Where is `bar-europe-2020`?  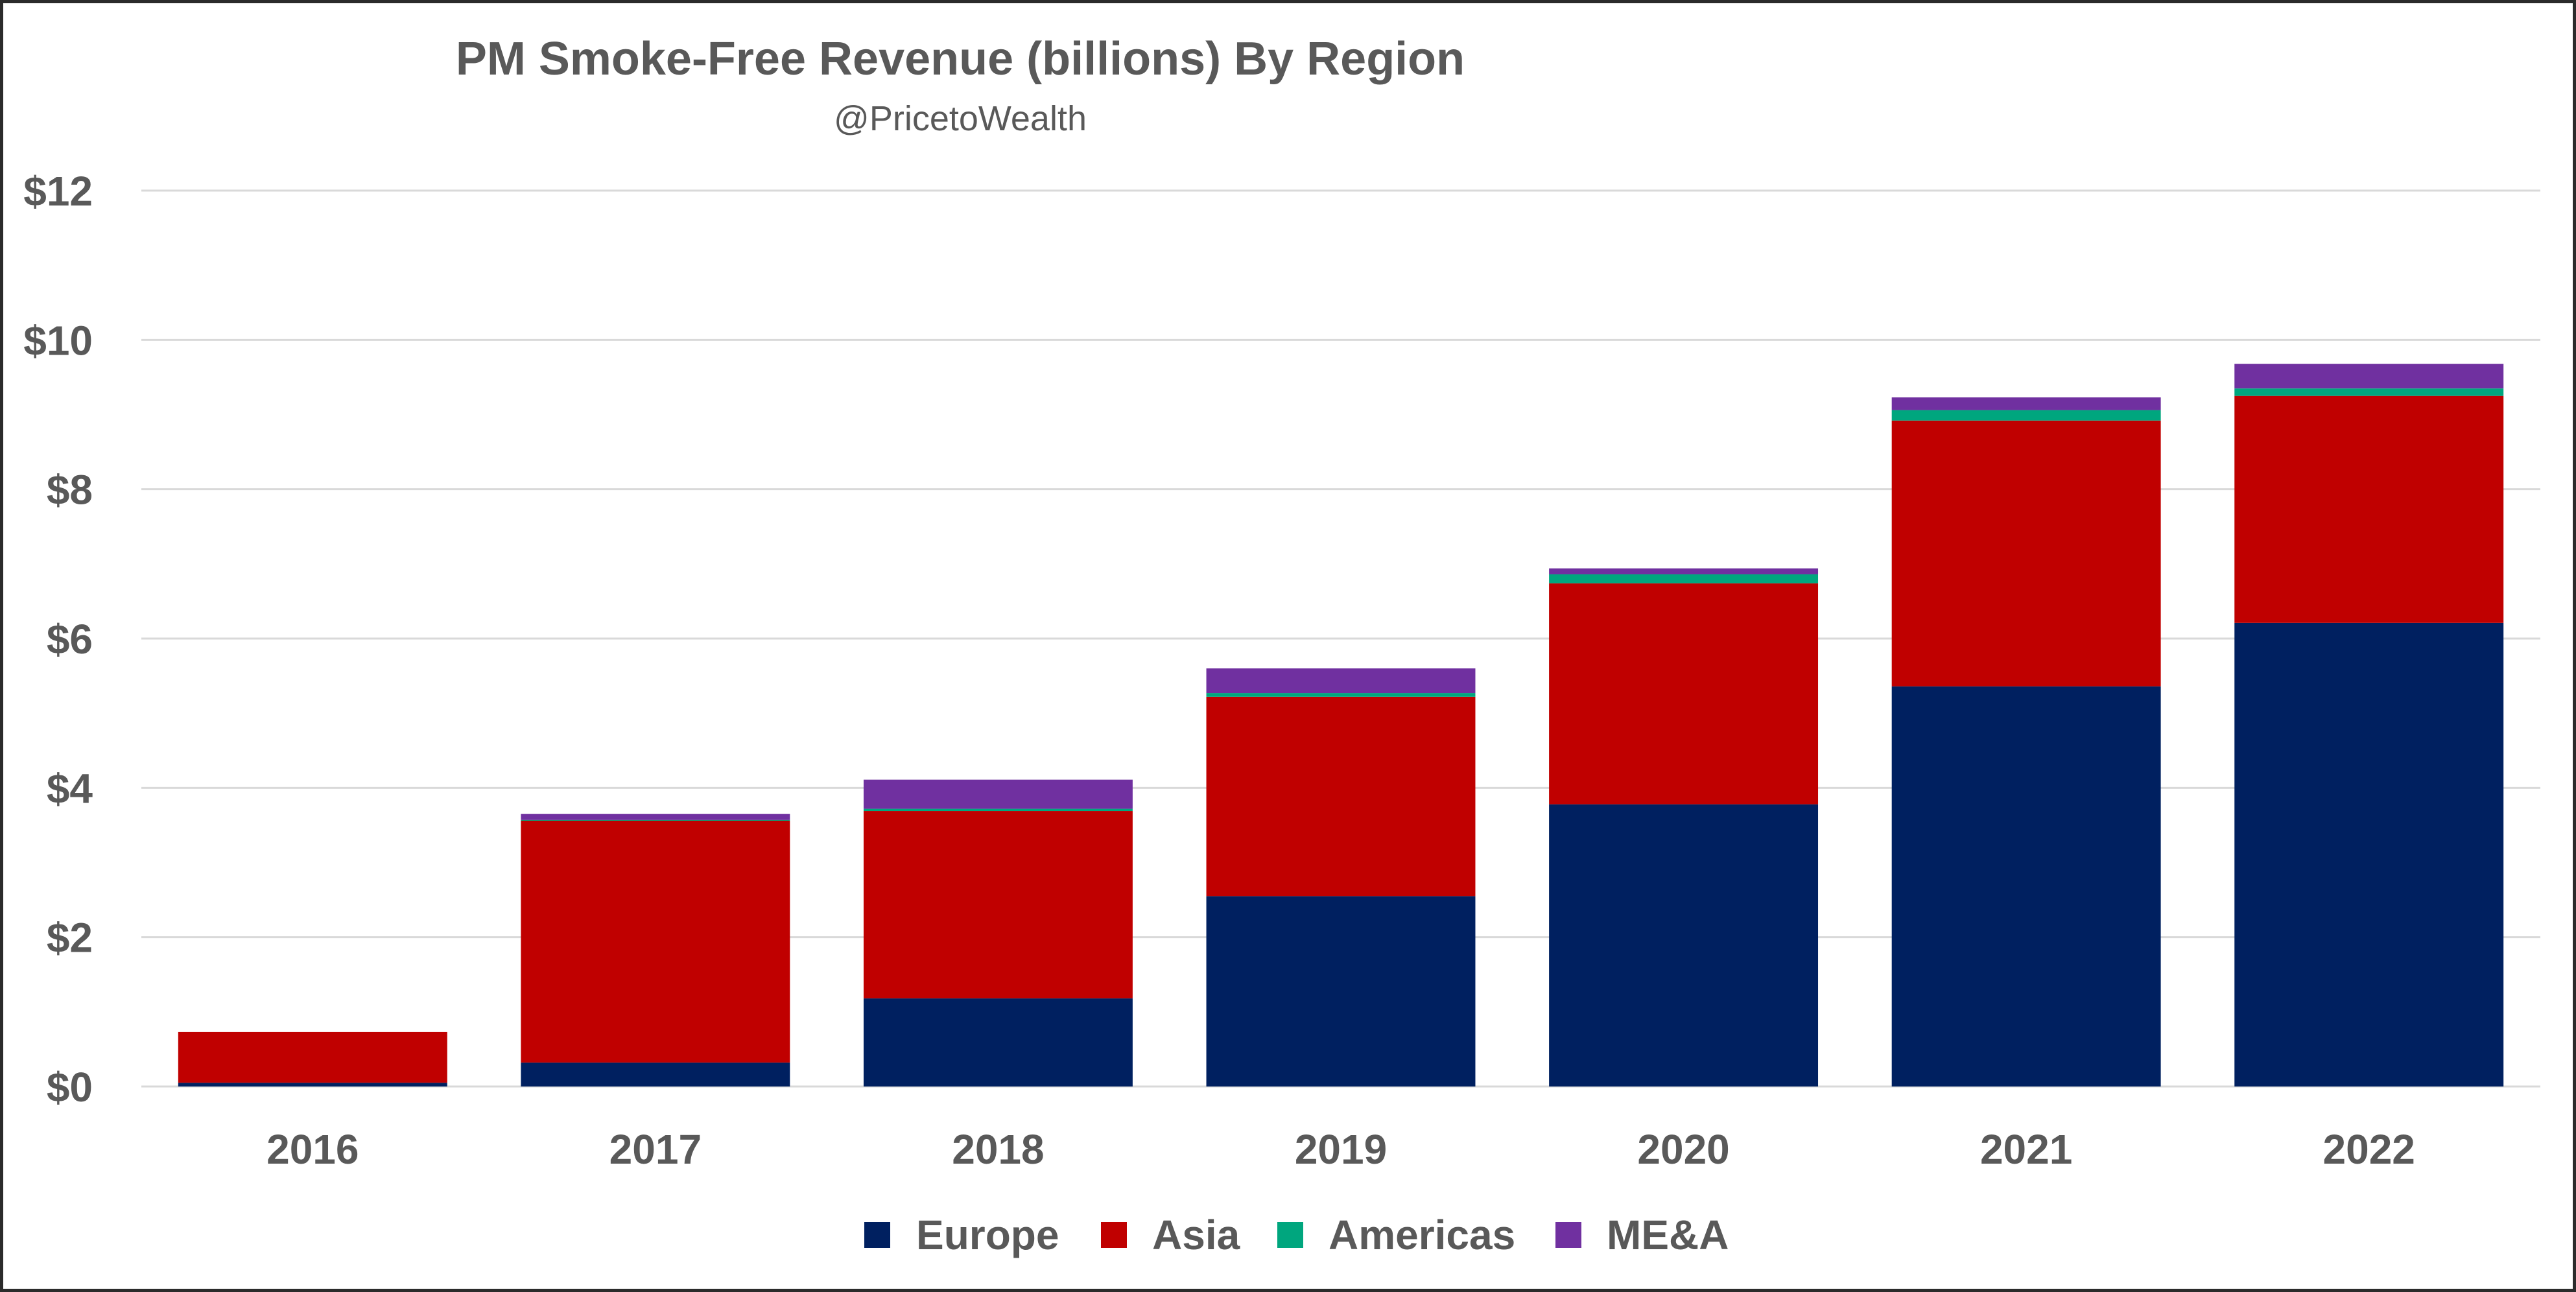
bar-europe-2020 is located at coordinates (1684, 945).